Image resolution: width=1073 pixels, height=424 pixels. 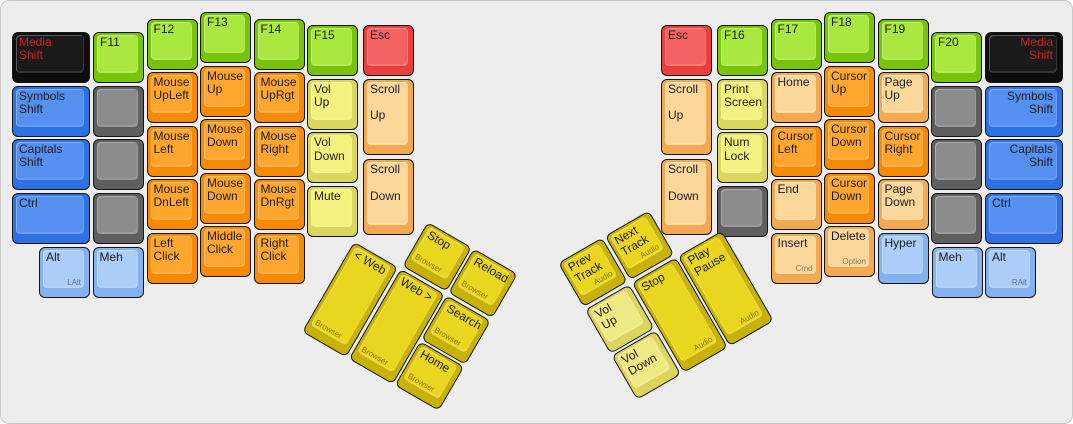 I want to click on key-alt-left: Alt LAlt, so click(x=64, y=272).